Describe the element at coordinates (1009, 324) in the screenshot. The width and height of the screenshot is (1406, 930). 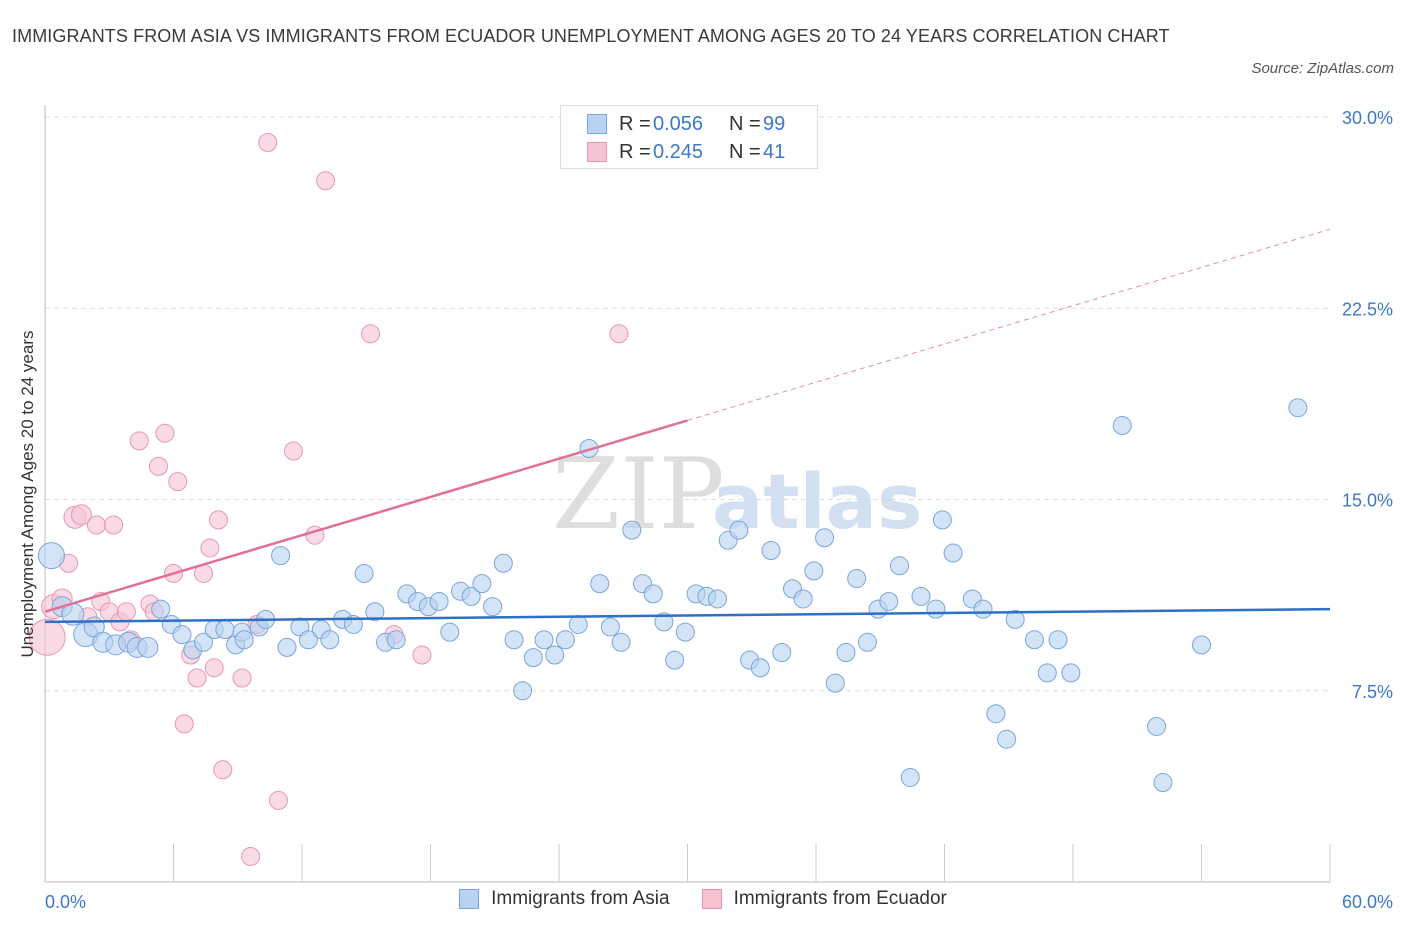
I see `ecuador-trend-extension` at that location.